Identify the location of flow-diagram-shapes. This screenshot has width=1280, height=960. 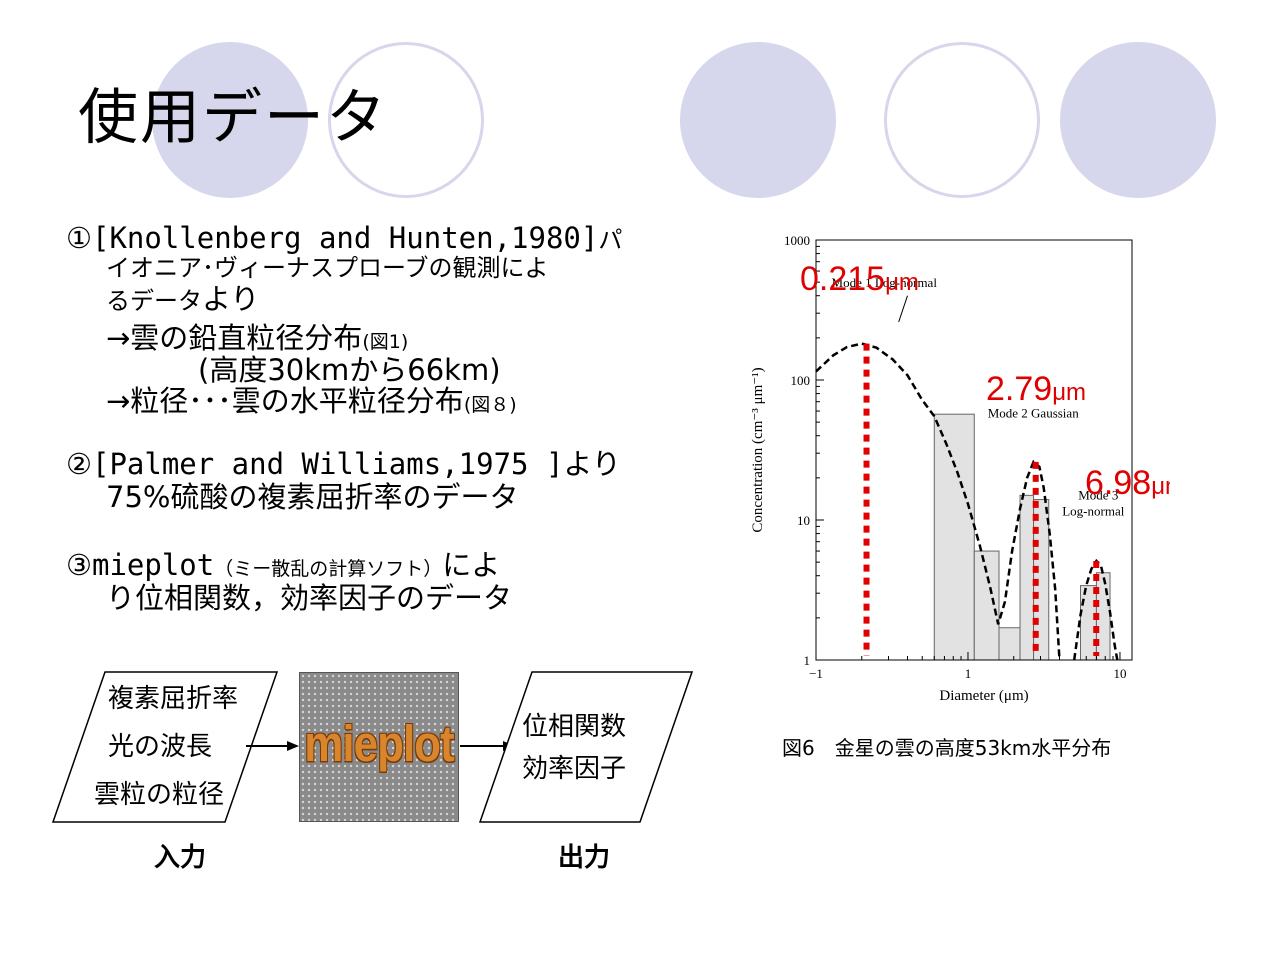
(372, 747).